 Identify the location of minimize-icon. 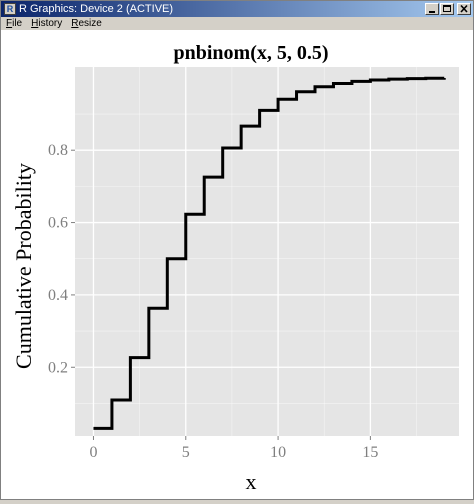
(432, 9).